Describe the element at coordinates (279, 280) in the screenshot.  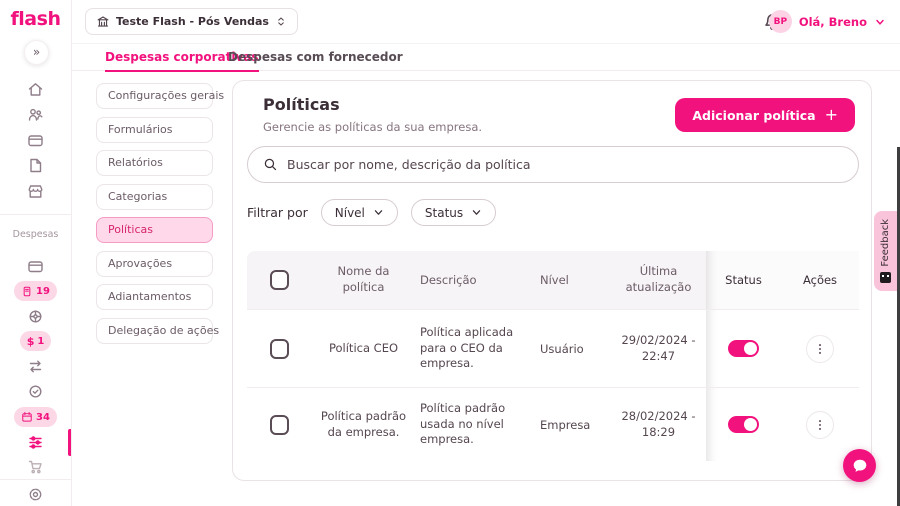
I see `select-all-checkbox` at that location.